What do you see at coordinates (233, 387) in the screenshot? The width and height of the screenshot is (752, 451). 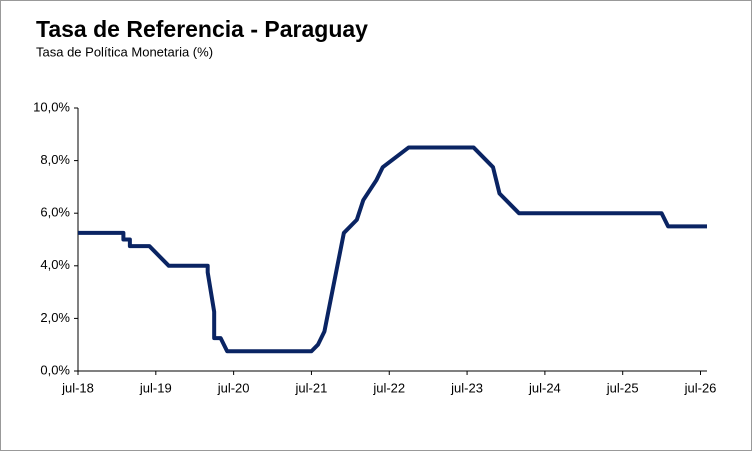 I see `x-tick-label: jul-20` at bounding box center [233, 387].